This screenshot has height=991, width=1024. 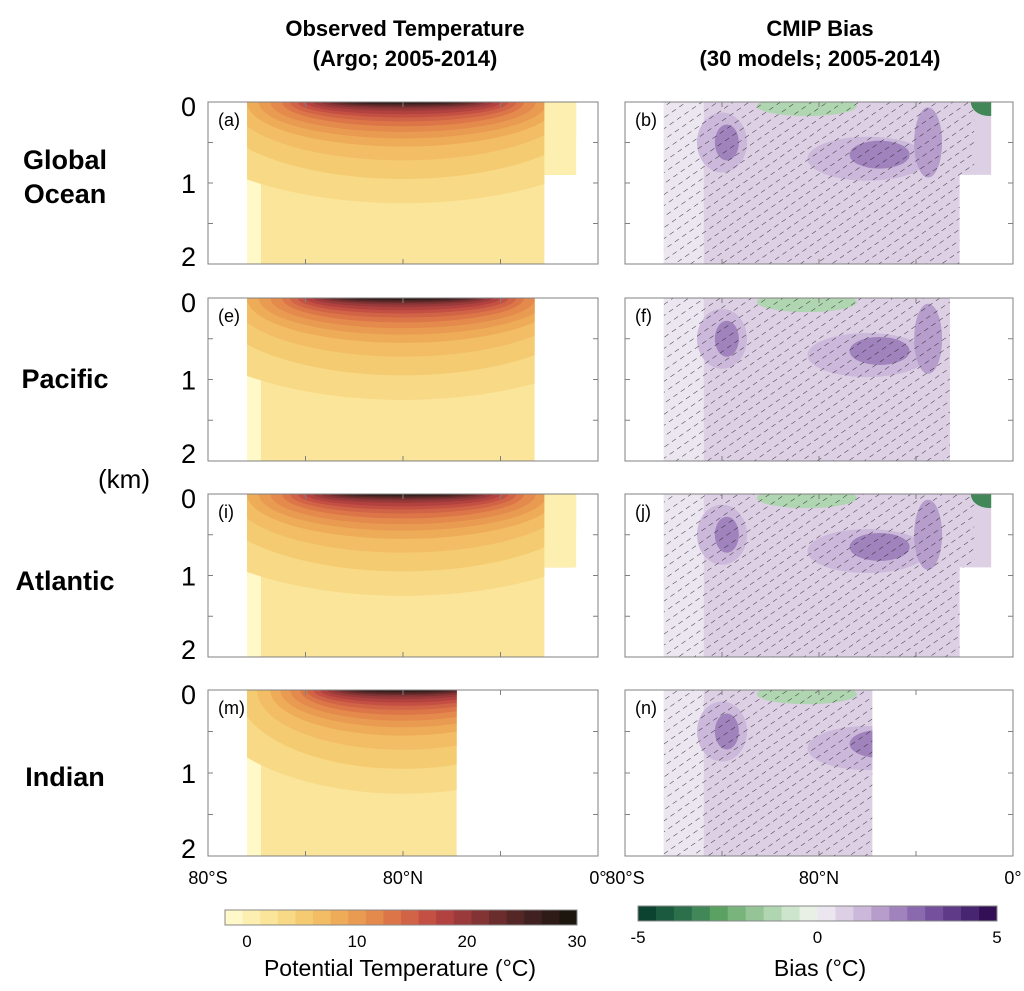 I want to click on panel-j: (j), so click(x=819, y=575).